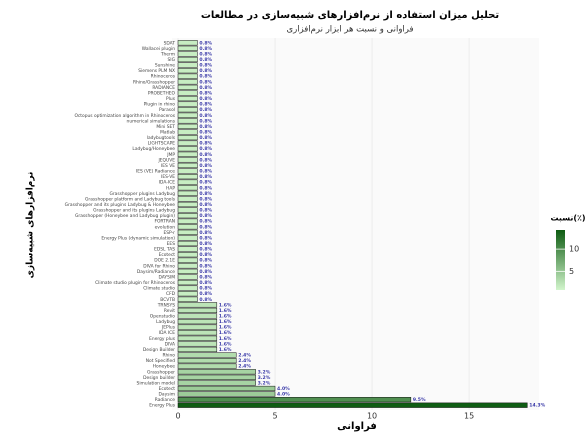  Describe the element at coordinates (167, 54) in the screenshot. I see `y-tick-label: Therm` at that location.